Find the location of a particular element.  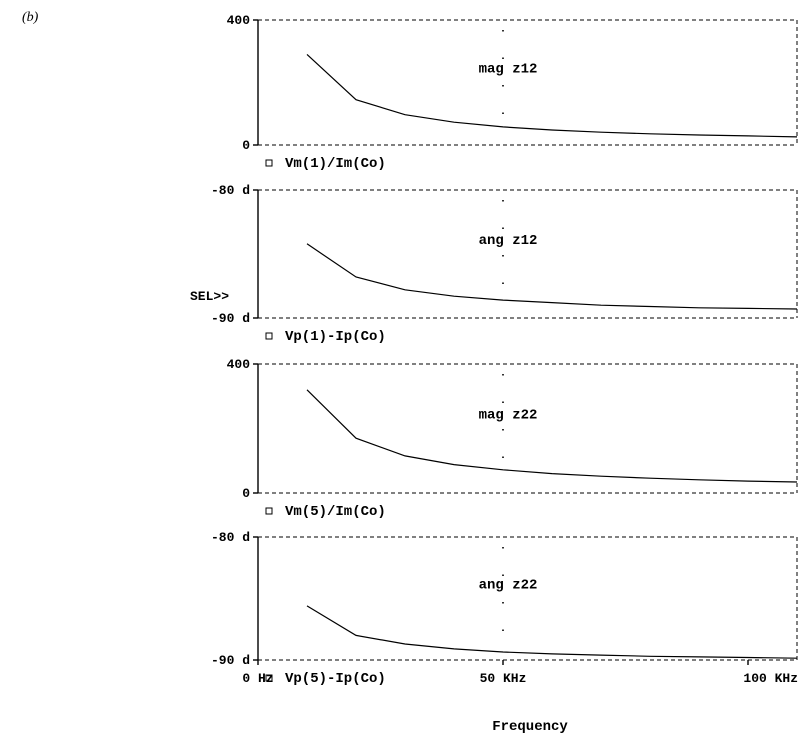

trace-label: Vm(5)/Im(Co) is located at coordinates (335, 512).